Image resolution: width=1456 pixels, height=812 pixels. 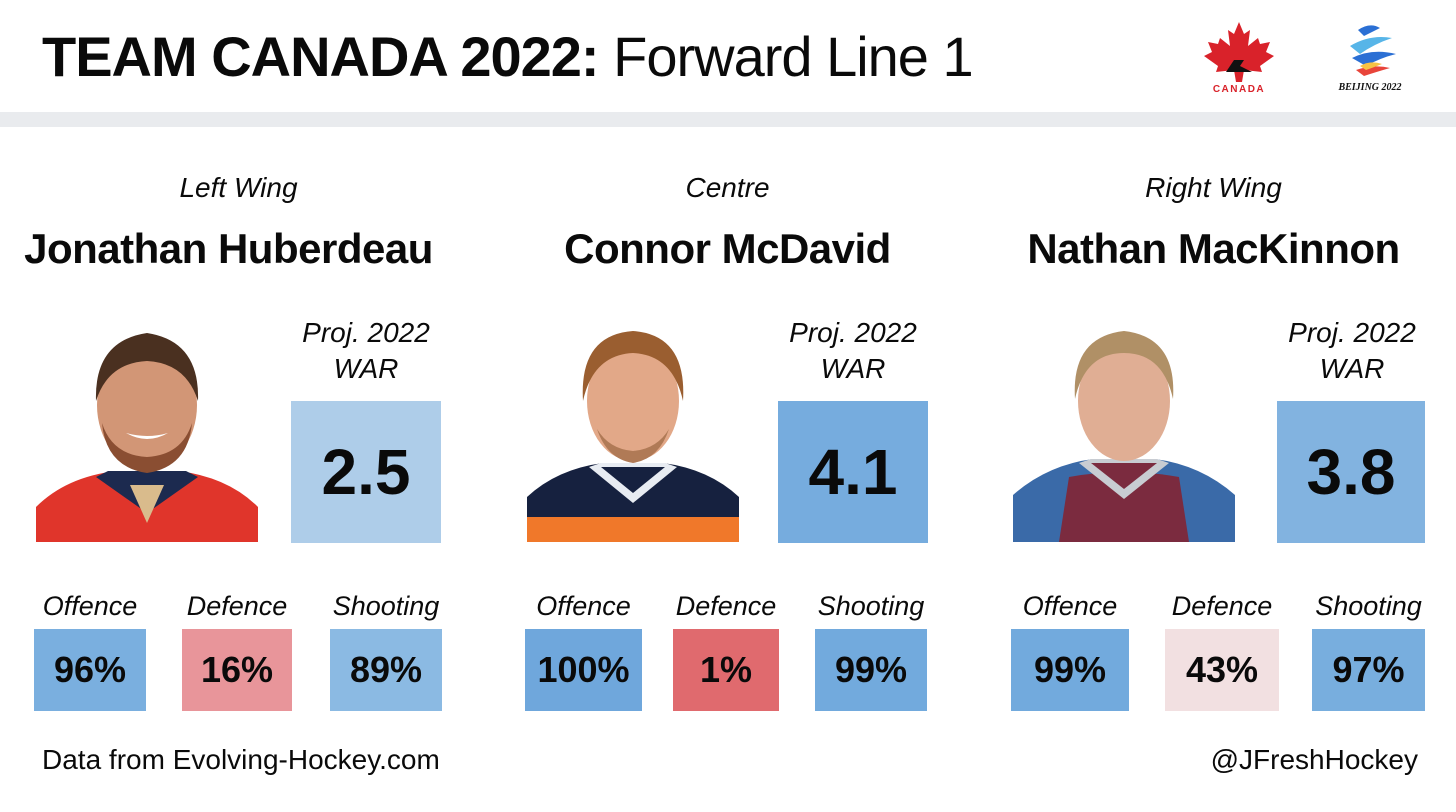 I want to click on player-name: Connor McDavid, so click(x=727, y=248).